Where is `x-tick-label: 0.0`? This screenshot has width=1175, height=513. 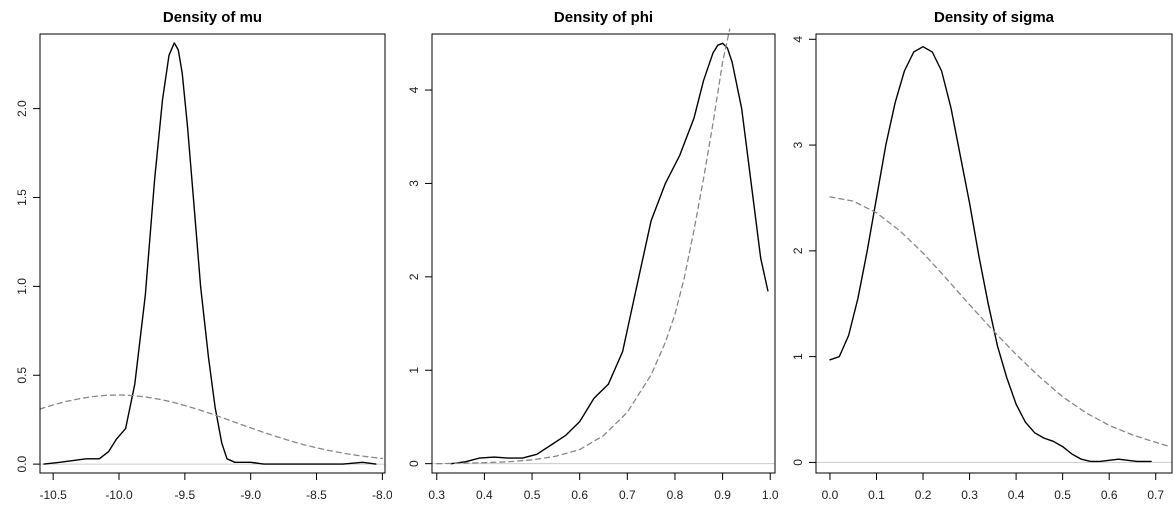
x-tick-label: 0.0 is located at coordinates (830, 495).